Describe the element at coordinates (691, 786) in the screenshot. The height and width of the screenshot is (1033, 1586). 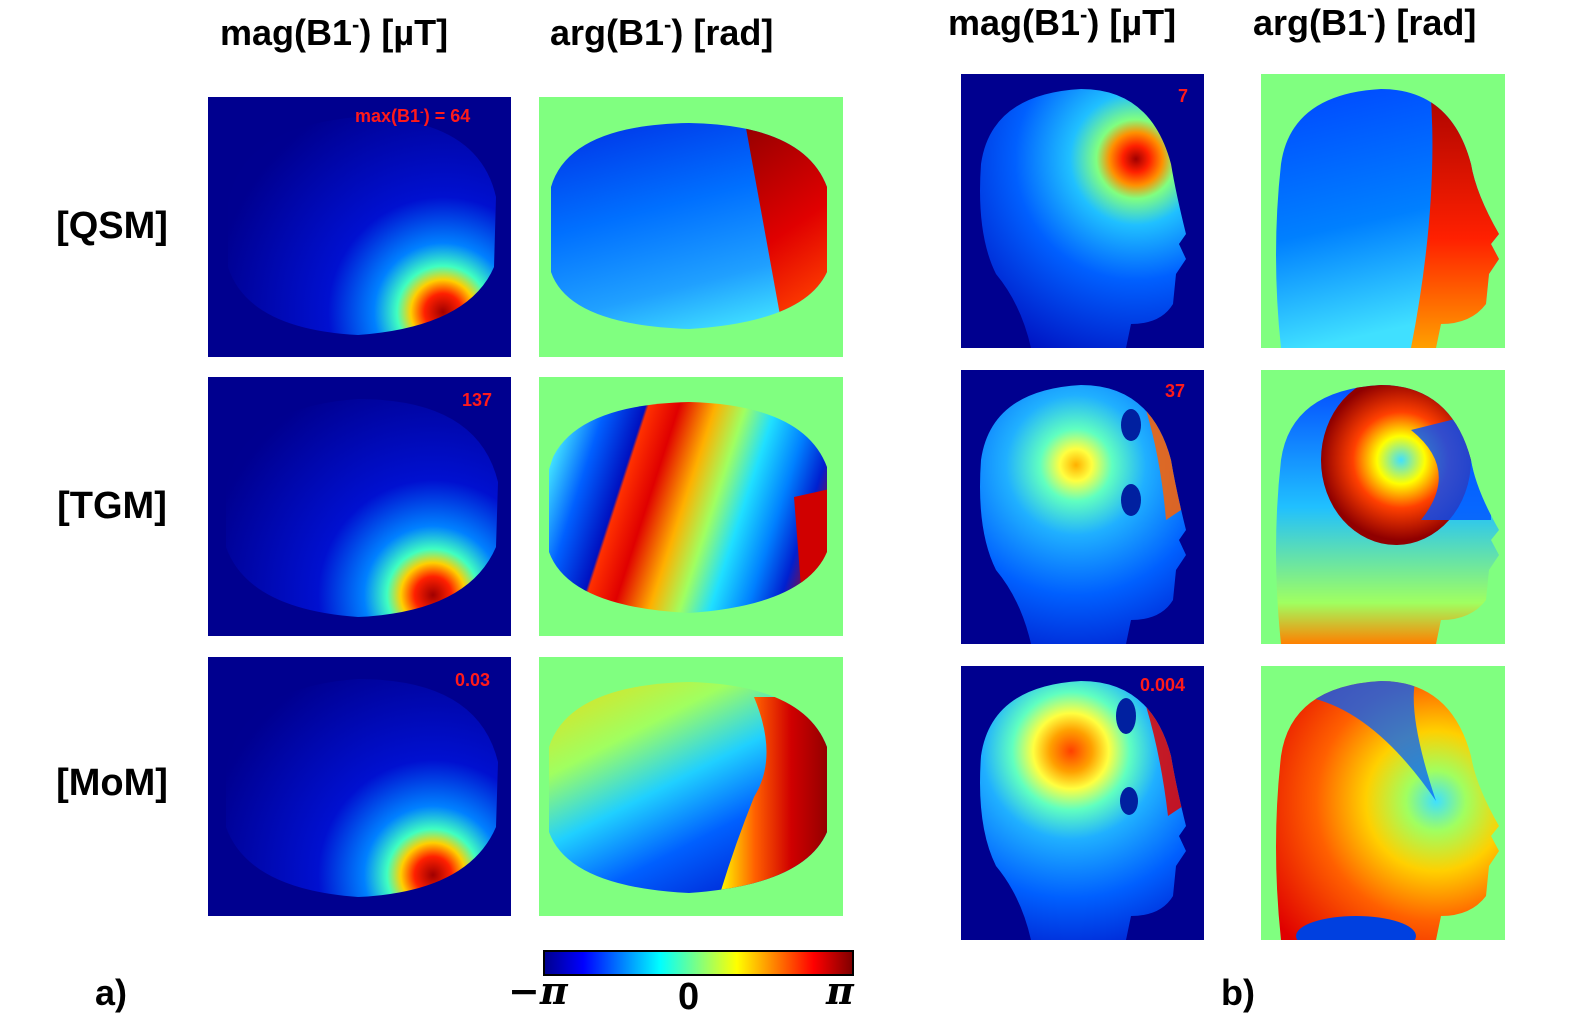
I see `mom-phase-map` at that location.